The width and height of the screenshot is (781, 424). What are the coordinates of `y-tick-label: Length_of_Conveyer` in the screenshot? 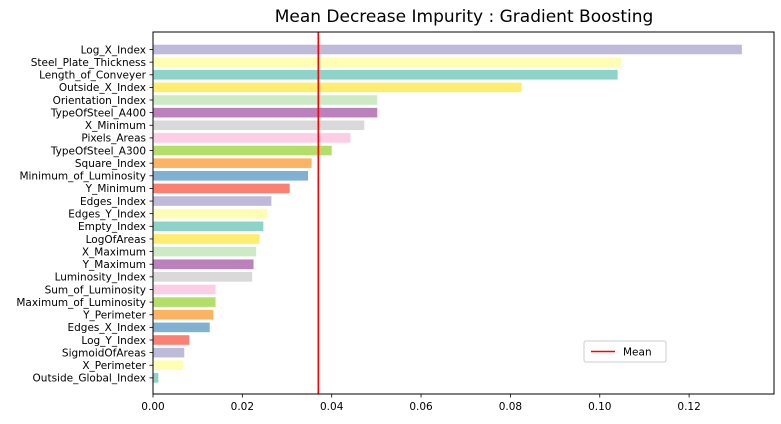 It's located at (93, 76).